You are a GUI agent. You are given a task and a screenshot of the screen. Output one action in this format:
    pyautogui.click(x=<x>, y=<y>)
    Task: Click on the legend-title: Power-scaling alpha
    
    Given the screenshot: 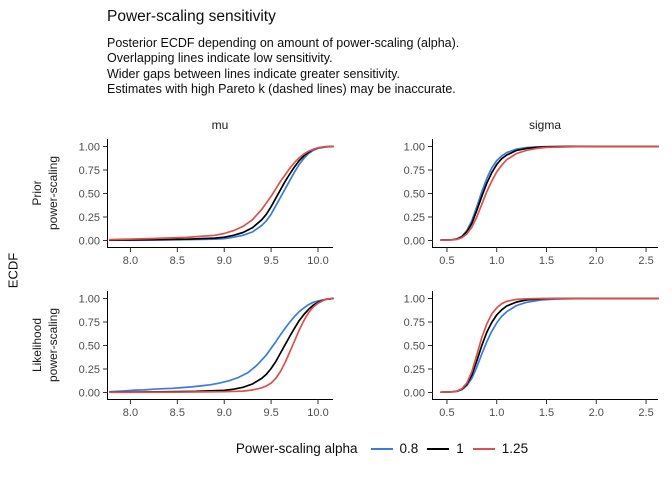 What is the action you would take?
    pyautogui.click(x=296, y=448)
    